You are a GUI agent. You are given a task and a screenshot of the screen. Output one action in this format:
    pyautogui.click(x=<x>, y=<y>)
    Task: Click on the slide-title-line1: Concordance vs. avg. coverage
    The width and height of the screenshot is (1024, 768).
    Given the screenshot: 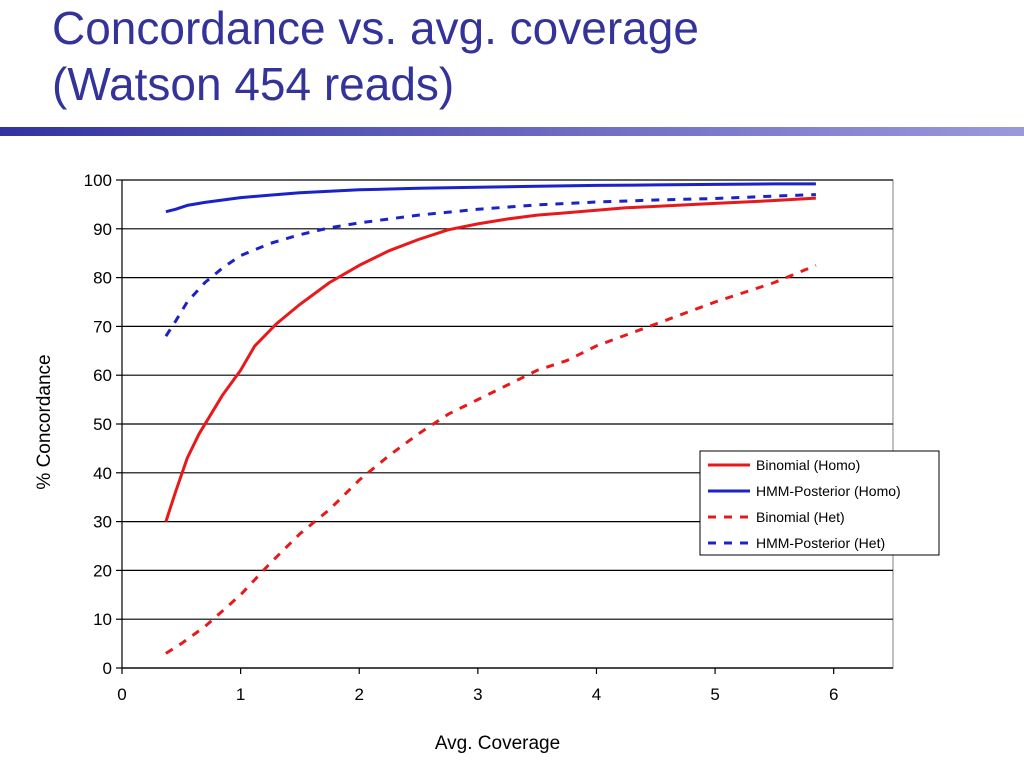 What is the action you would take?
    pyautogui.click(x=375, y=28)
    